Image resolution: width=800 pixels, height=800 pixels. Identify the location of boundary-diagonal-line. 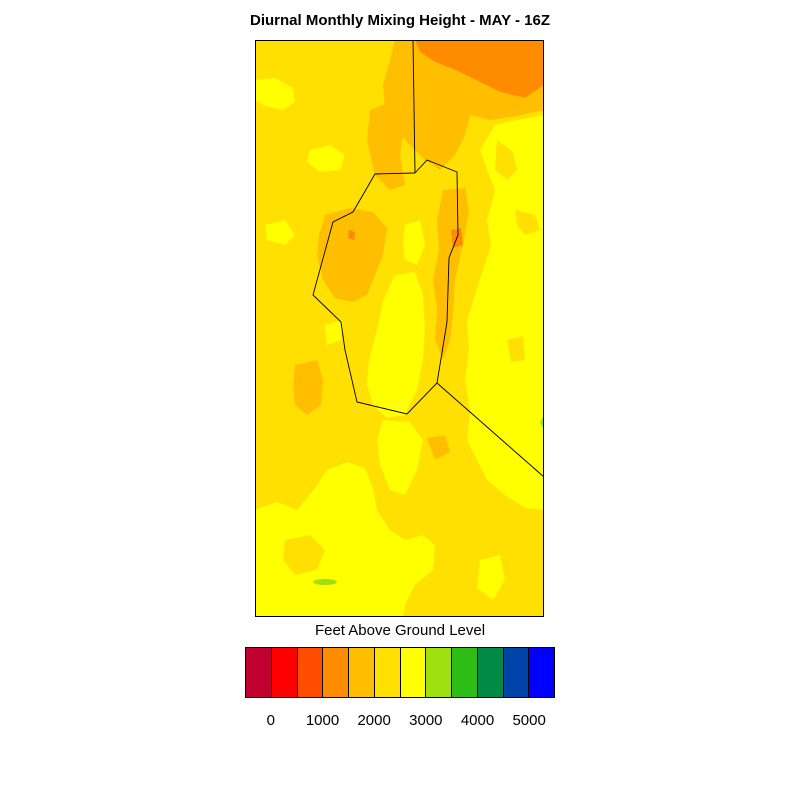
(490, 430).